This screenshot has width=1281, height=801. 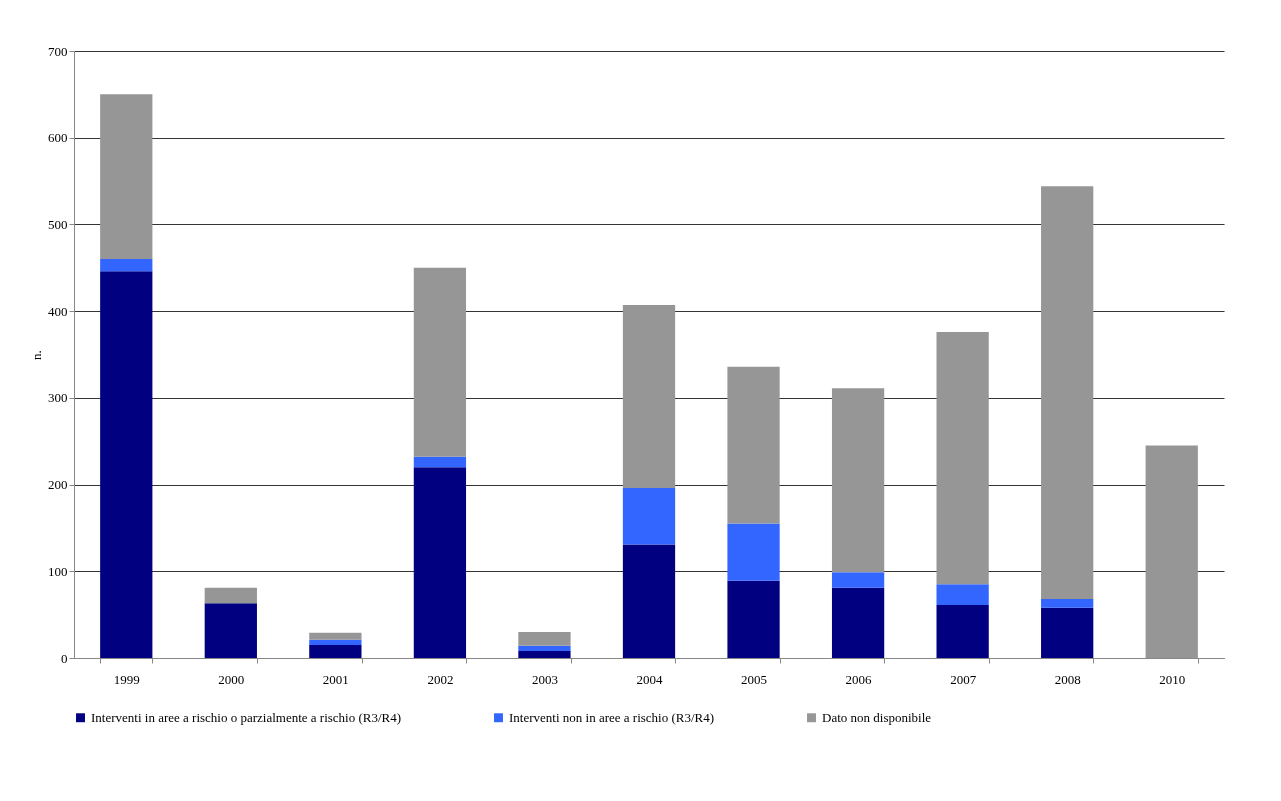 What do you see at coordinates (754, 679) in the screenshot?
I see `x-tick-label: 2005` at bounding box center [754, 679].